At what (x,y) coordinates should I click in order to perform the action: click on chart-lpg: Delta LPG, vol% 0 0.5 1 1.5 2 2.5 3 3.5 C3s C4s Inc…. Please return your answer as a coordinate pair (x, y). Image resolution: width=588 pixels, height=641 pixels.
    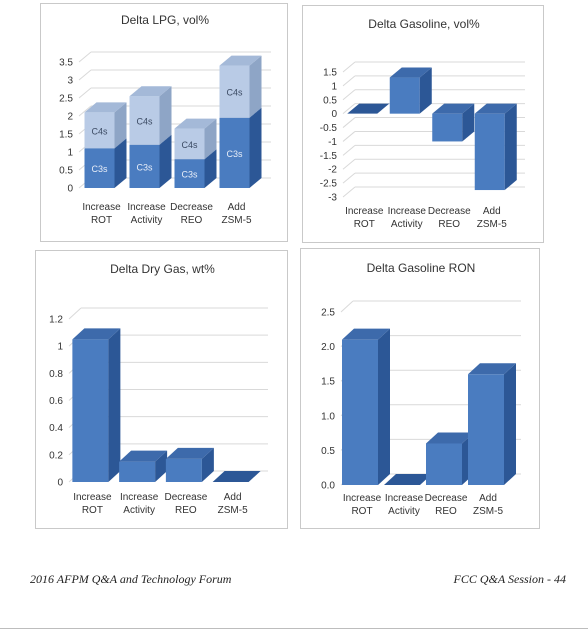
    Looking at the image, I should click on (165, 119).